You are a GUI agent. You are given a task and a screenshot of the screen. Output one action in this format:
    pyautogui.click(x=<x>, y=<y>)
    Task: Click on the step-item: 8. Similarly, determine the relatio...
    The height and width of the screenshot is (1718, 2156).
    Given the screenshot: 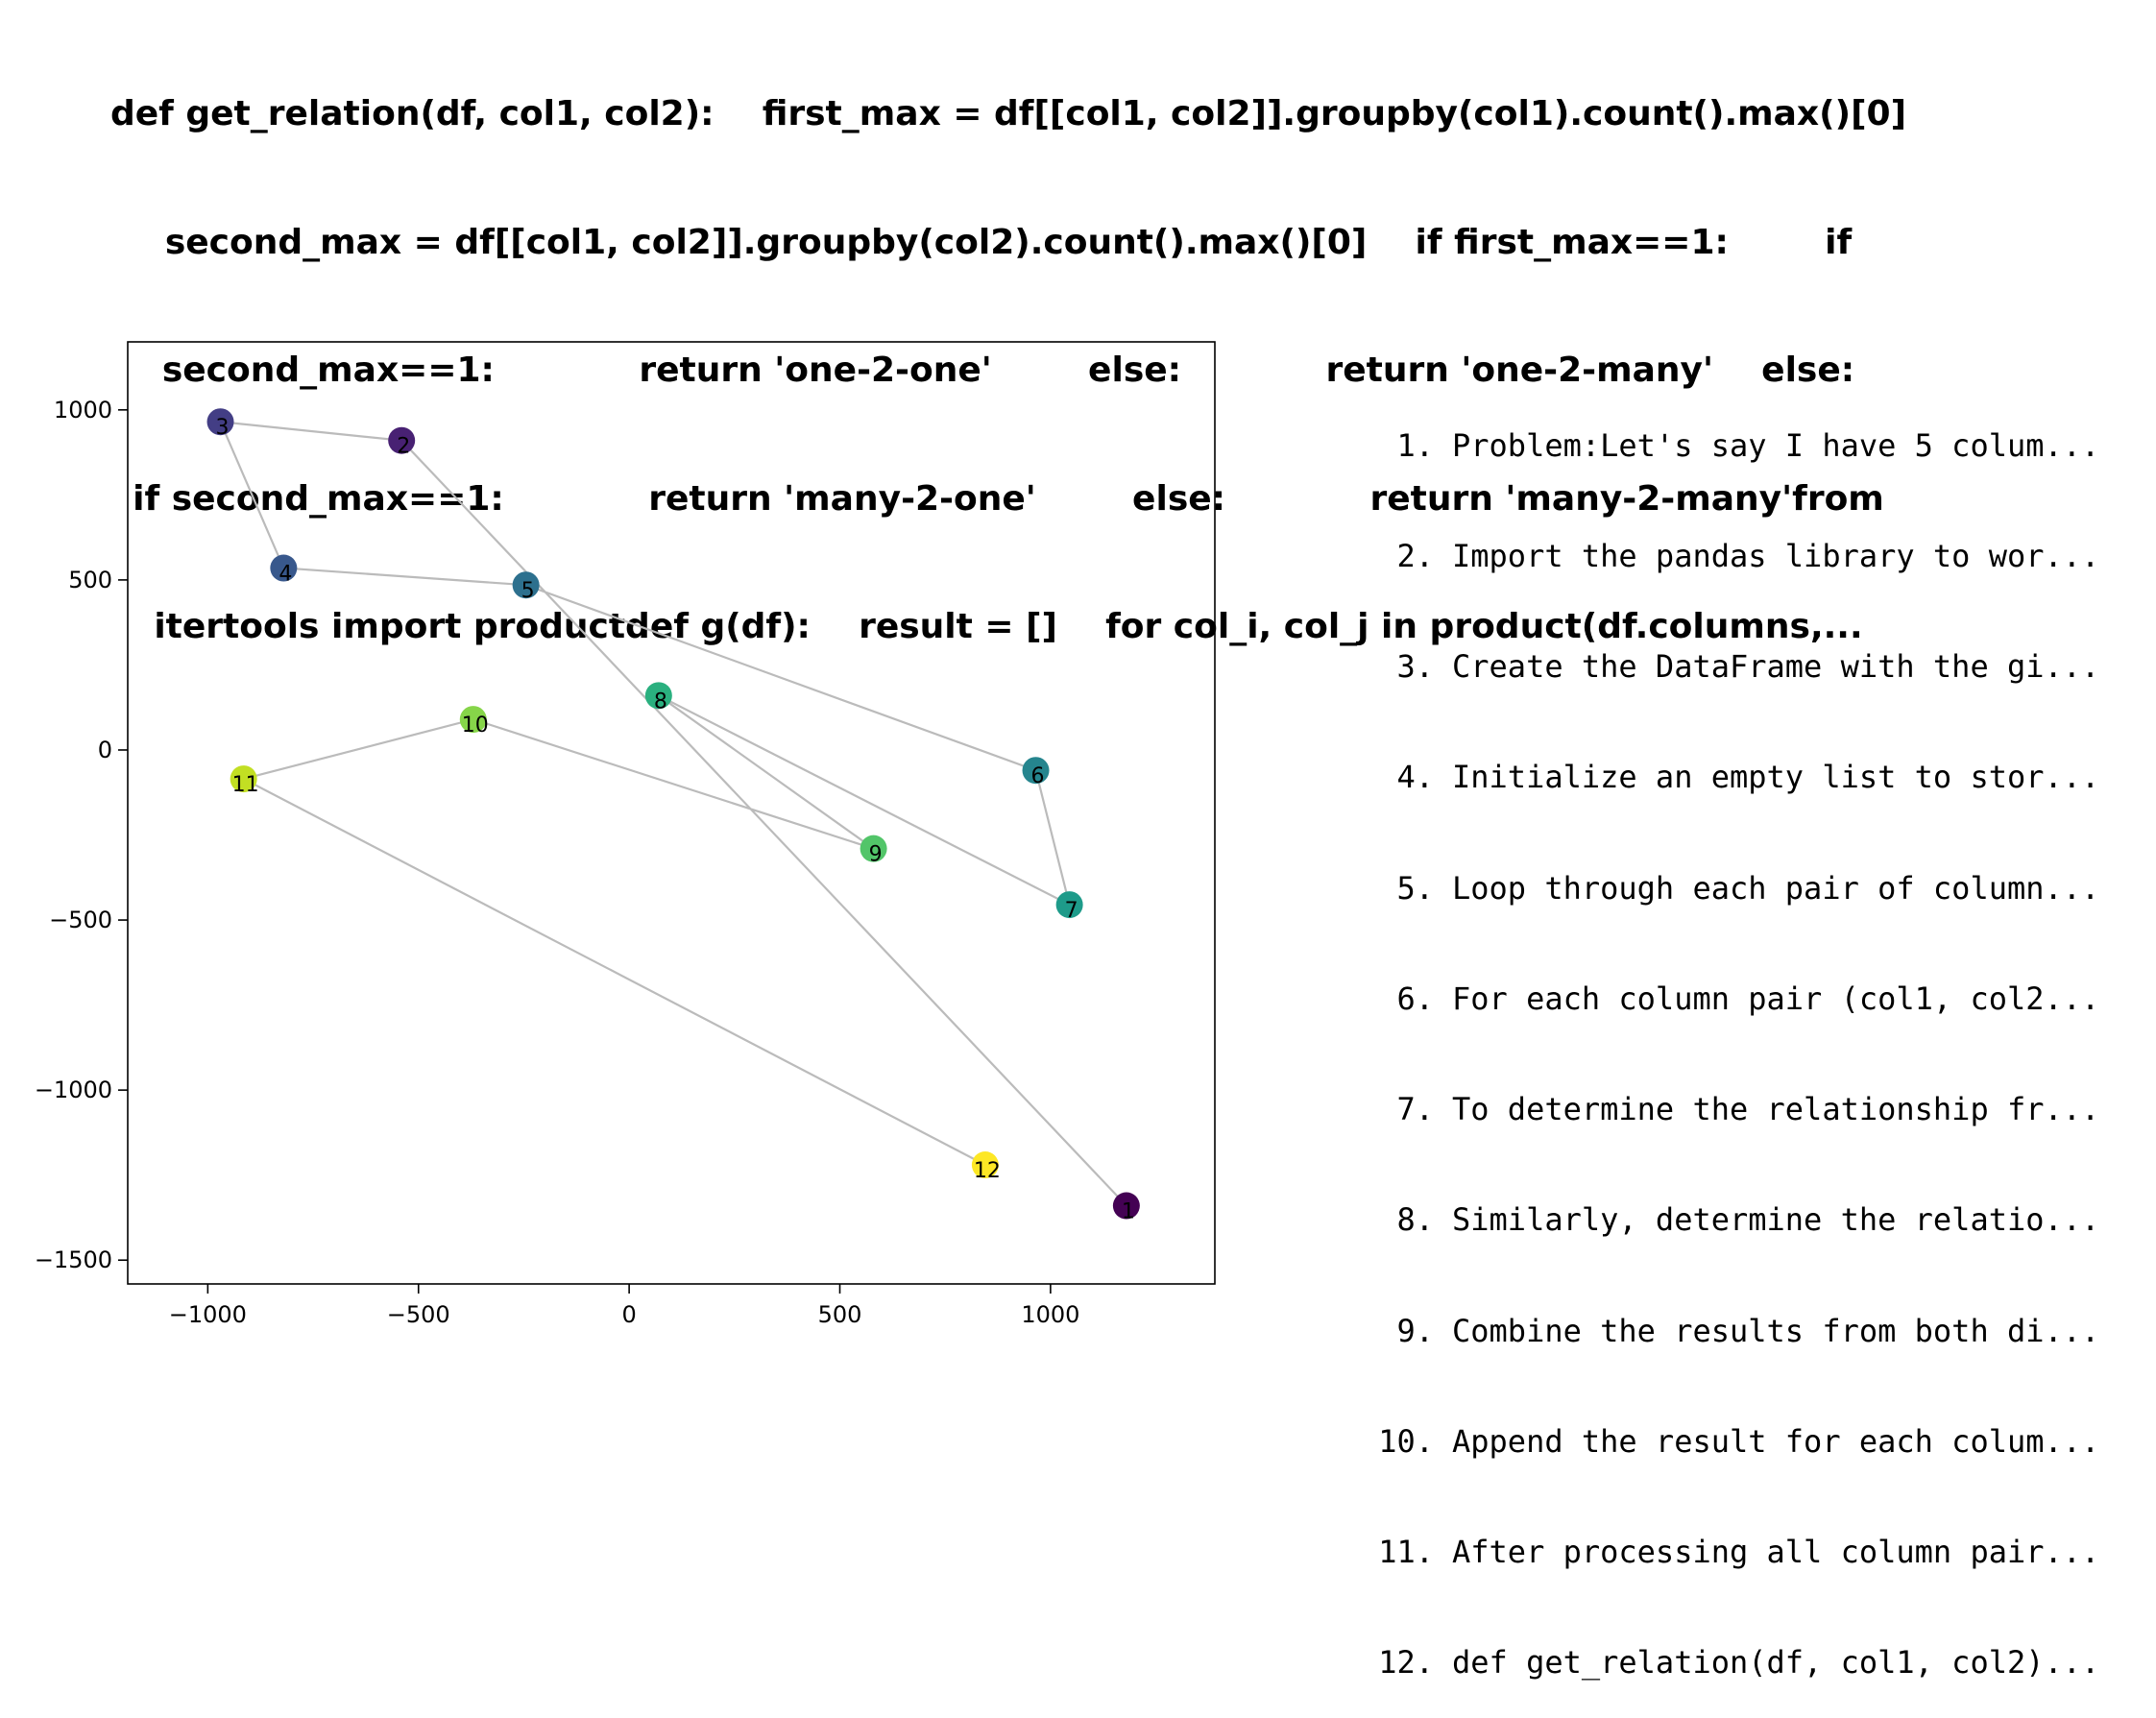 What is the action you would take?
    pyautogui.click(x=1724, y=1219)
    